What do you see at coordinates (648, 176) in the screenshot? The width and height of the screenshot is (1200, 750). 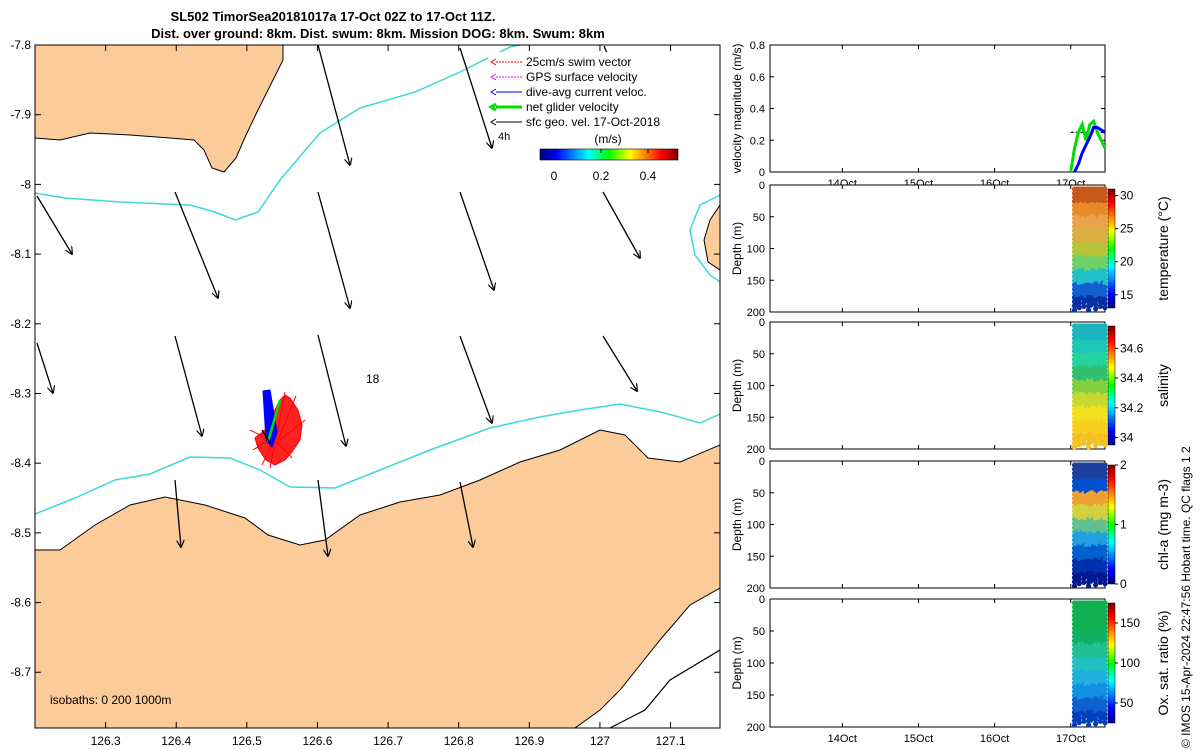 I see `map-colorbar-tick-label: 0.4` at bounding box center [648, 176].